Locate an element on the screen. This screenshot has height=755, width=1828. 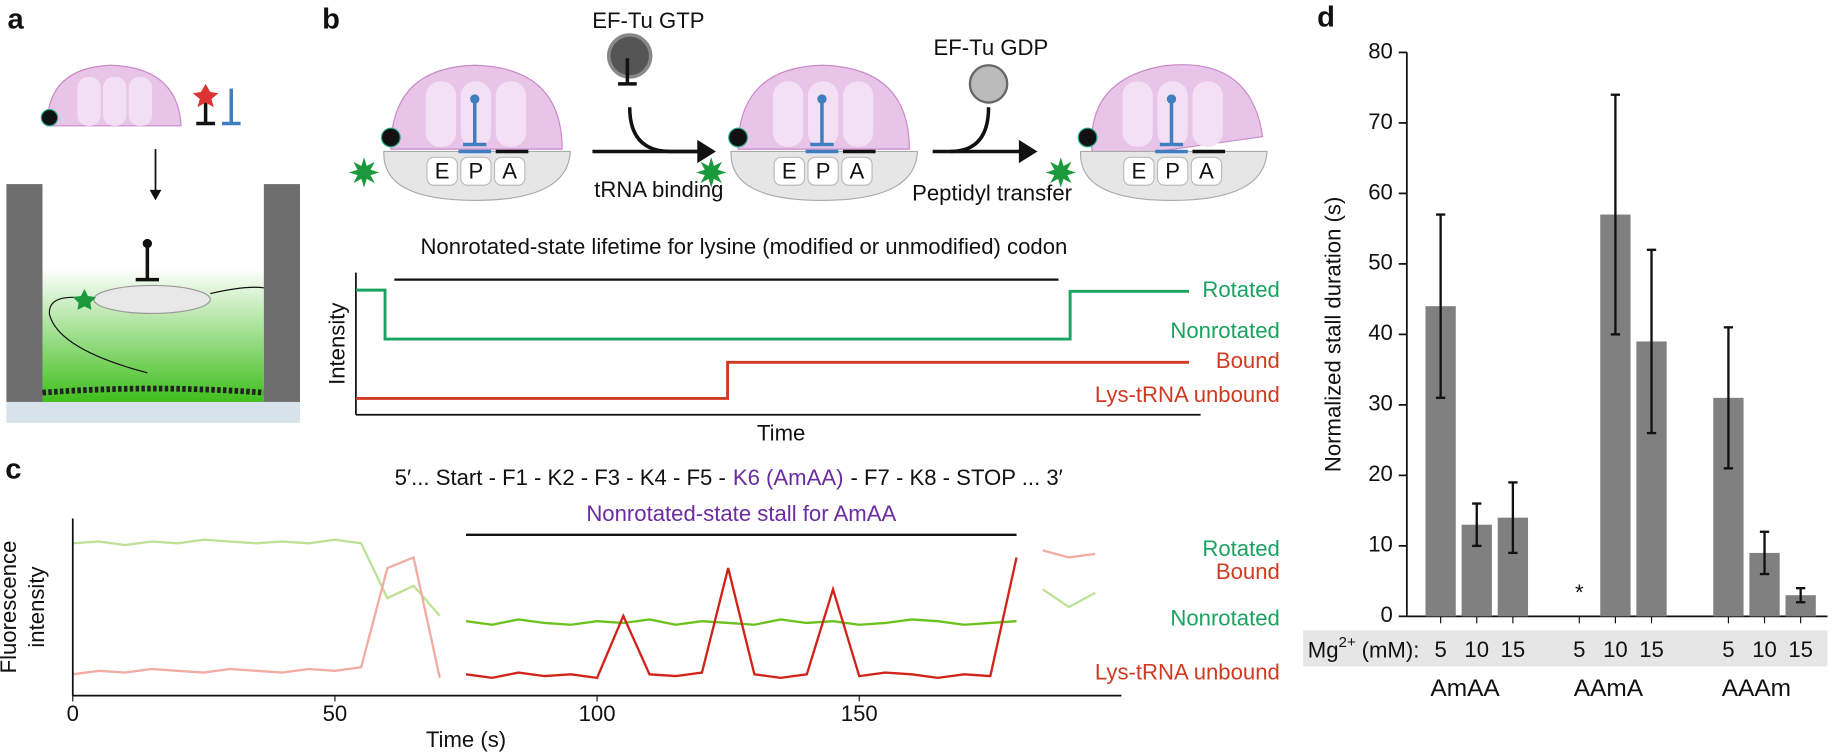
sequence-part: - F7 - K8 - STOP ... 3′ is located at coordinates (956, 477).